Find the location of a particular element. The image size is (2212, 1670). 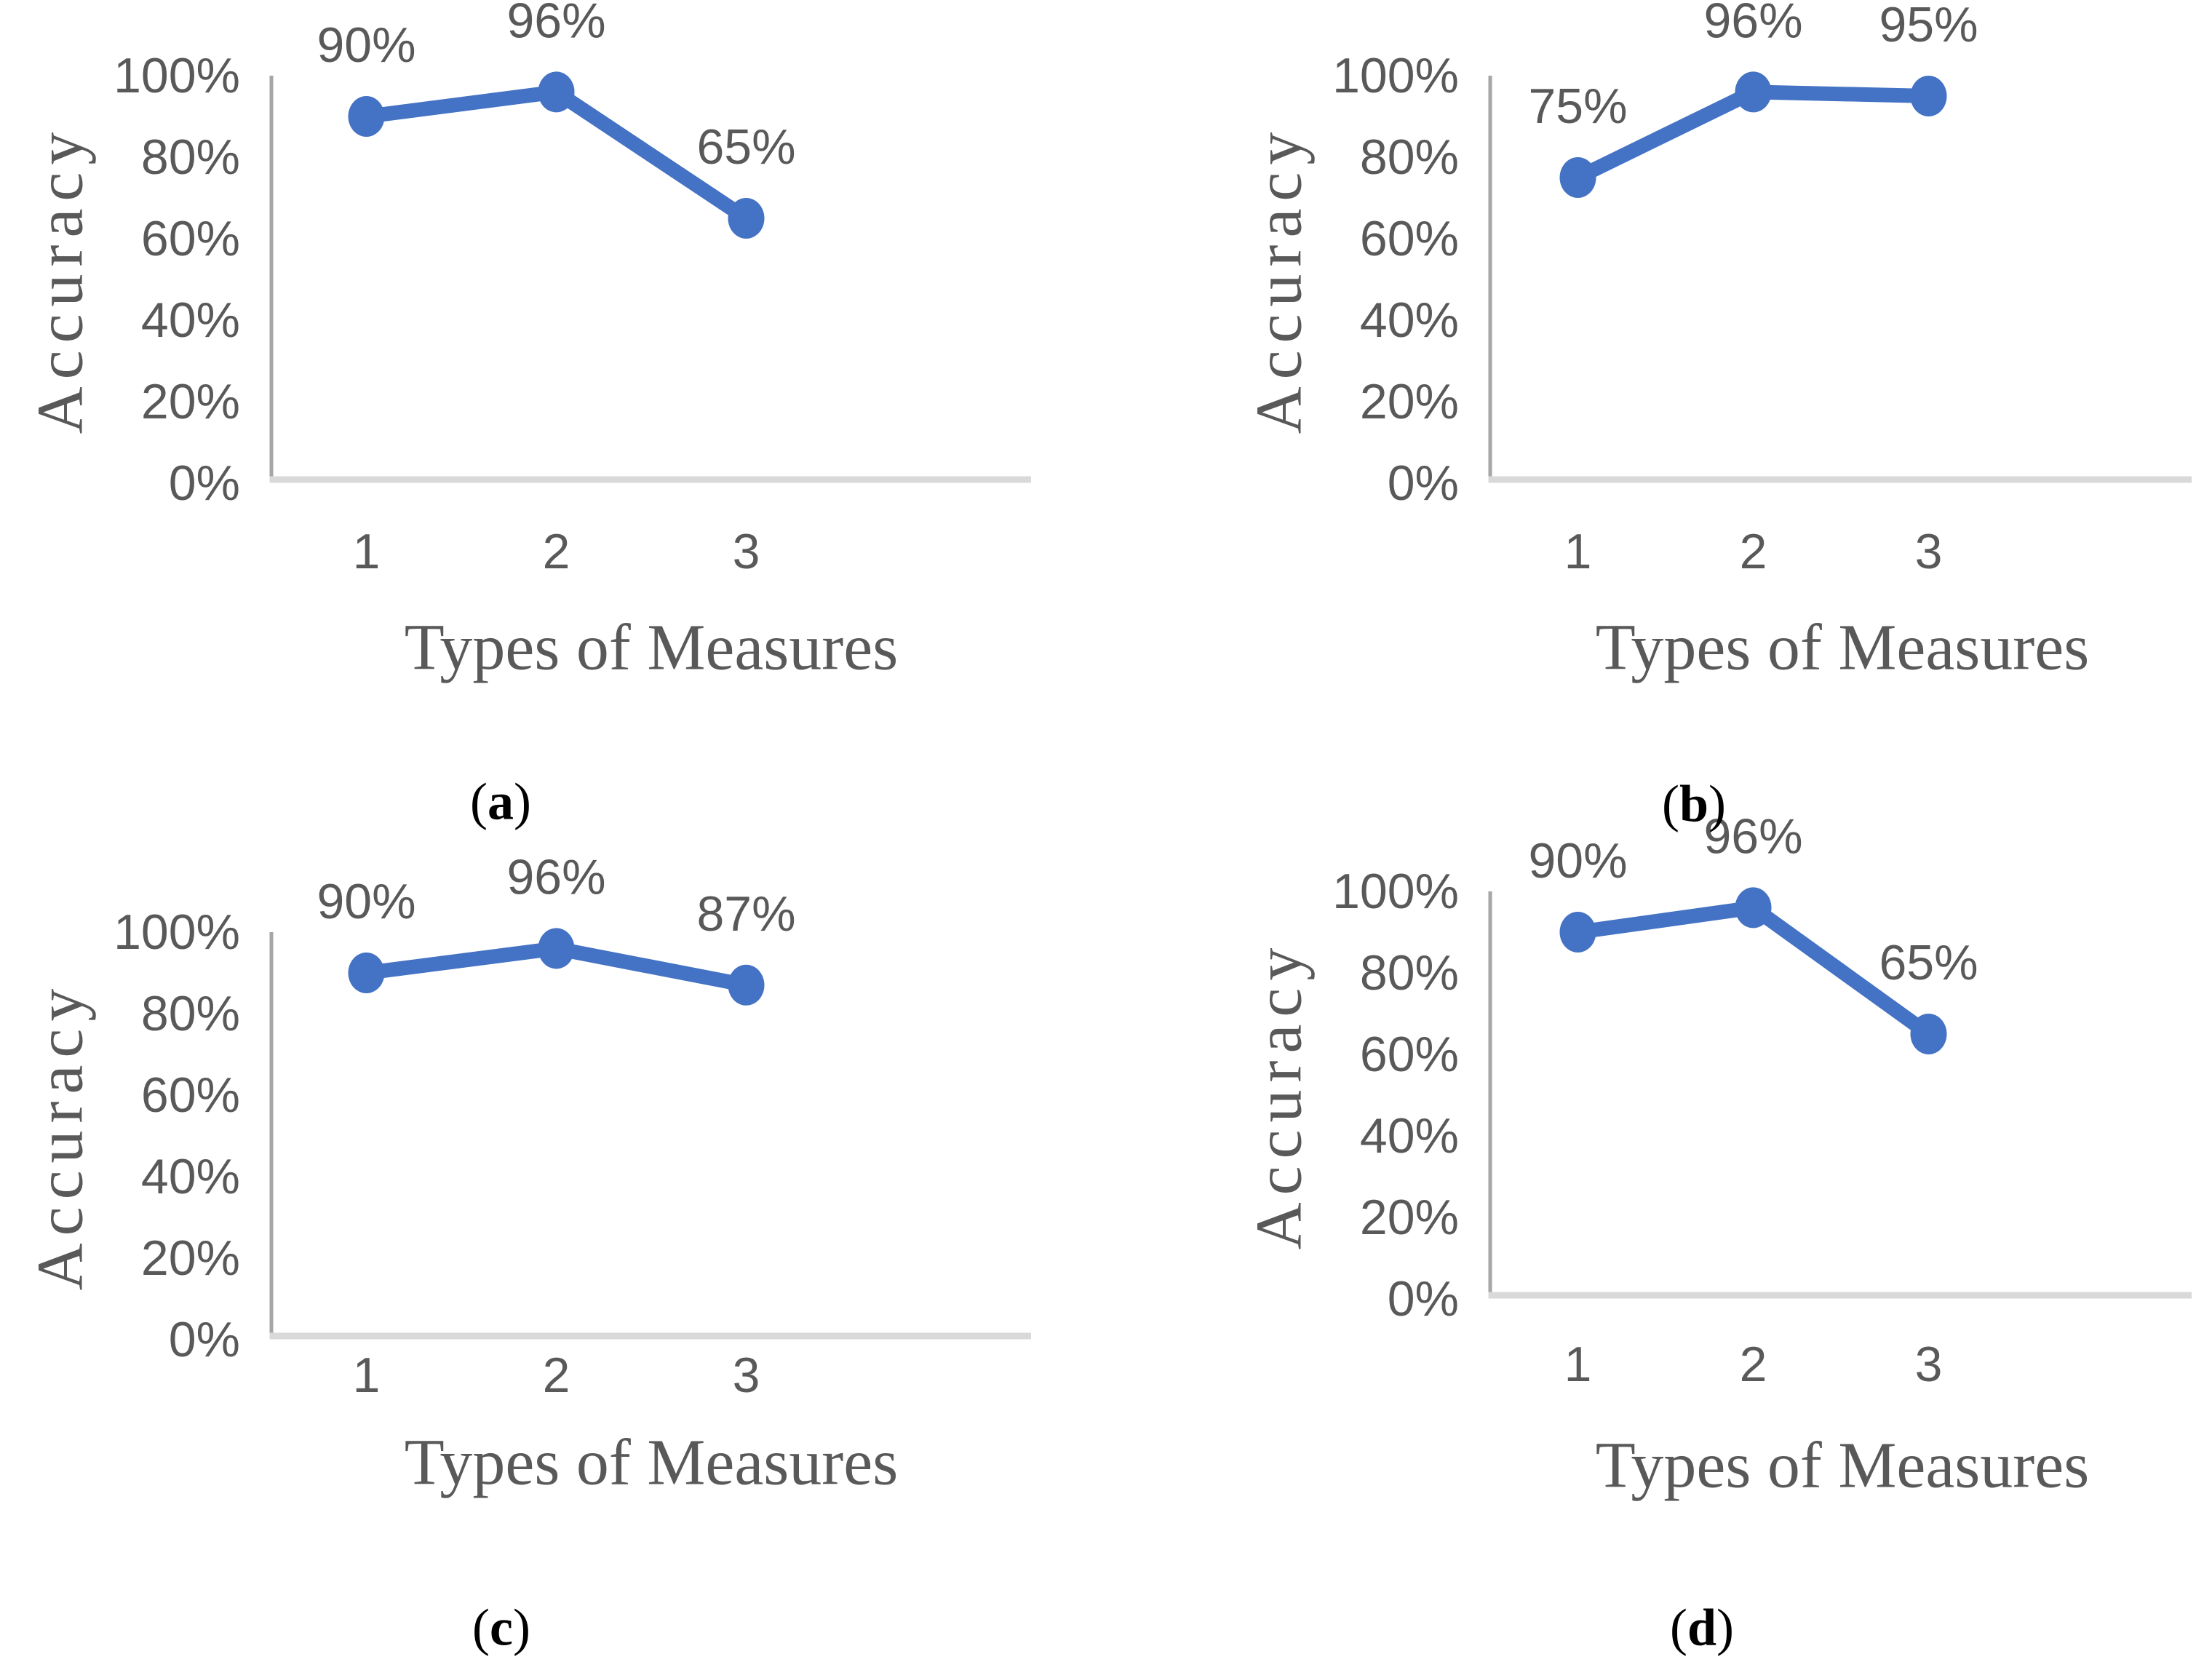

x-tick-label-d-0: 1 is located at coordinates (1578, 1364).